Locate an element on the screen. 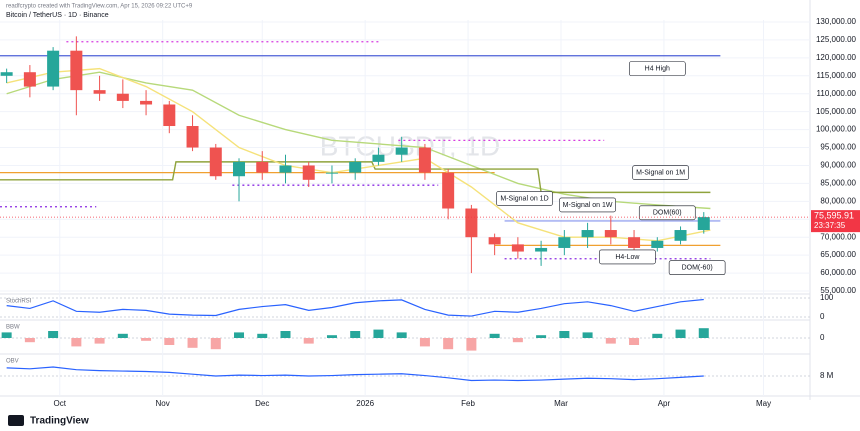 The width and height of the screenshot is (860, 431). last-price-box is located at coordinates (835, 221).